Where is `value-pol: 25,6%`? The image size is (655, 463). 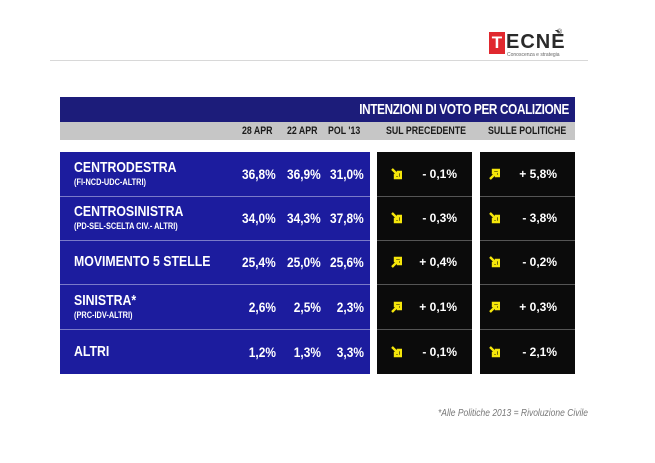 value-pol: 25,6% is located at coordinates (347, 262).